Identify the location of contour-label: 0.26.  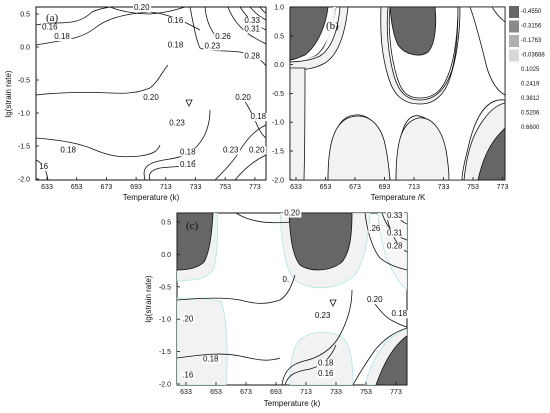
(223, 36).